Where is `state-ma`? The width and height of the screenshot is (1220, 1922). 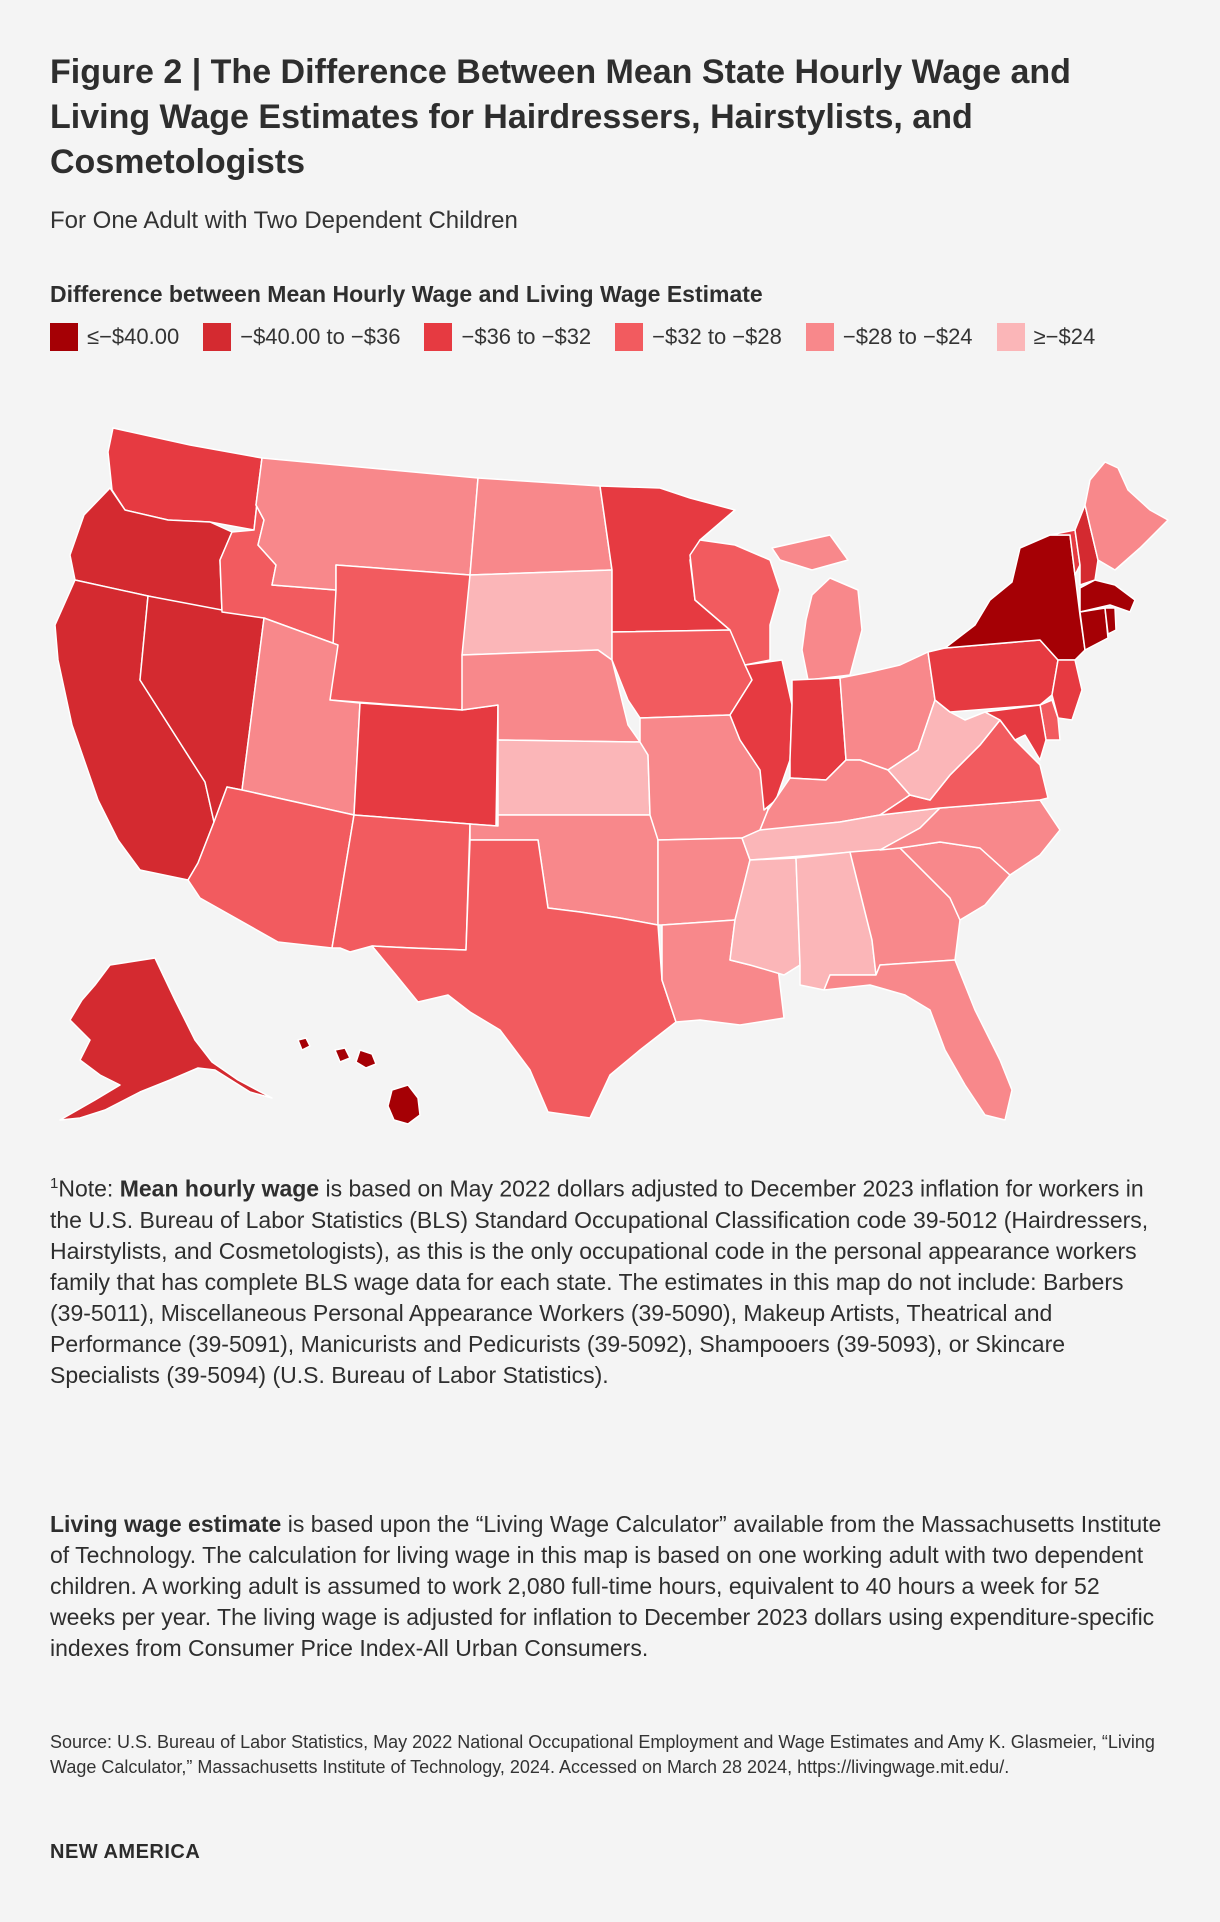
state-ma is located at coordinates (1107, 596).